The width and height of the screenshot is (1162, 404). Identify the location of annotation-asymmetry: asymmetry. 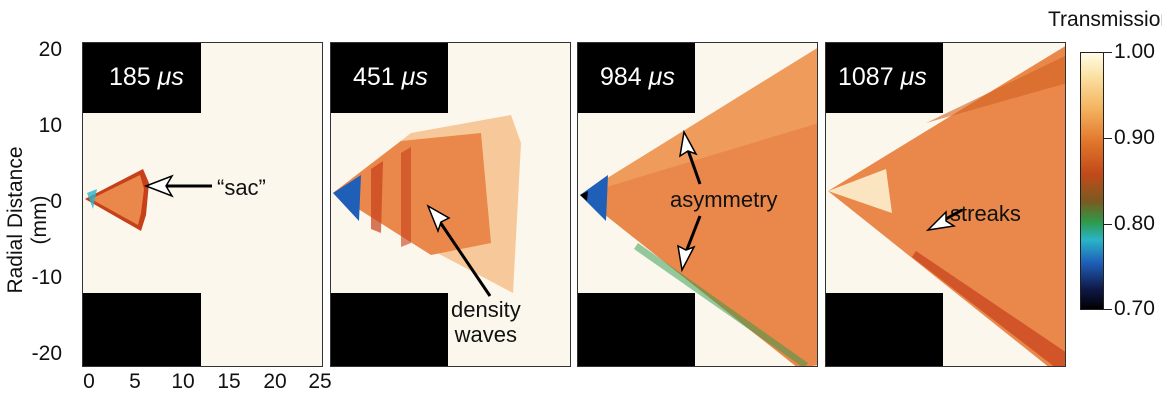
(724, 199).